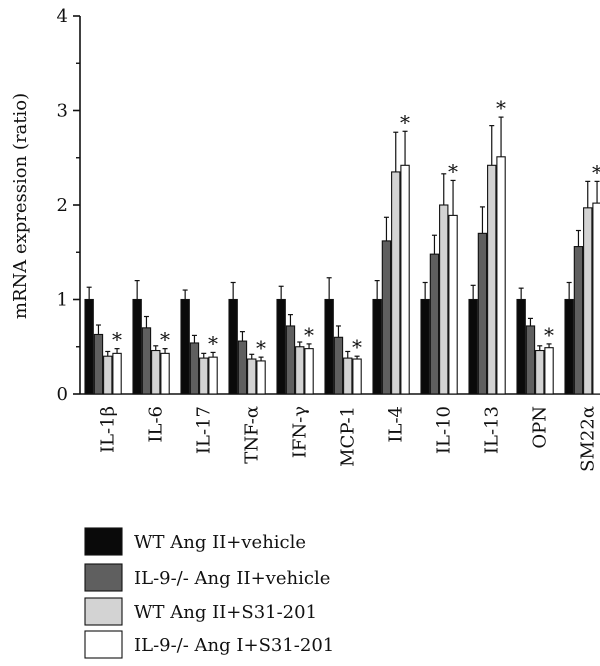 The width and height of the screenshot is (600, 666). What do you see at coordinates (20, 206) in the screenshot?
I see `y-axis-label: mRNA expression (ratio)` at bounding box center [20, 206].